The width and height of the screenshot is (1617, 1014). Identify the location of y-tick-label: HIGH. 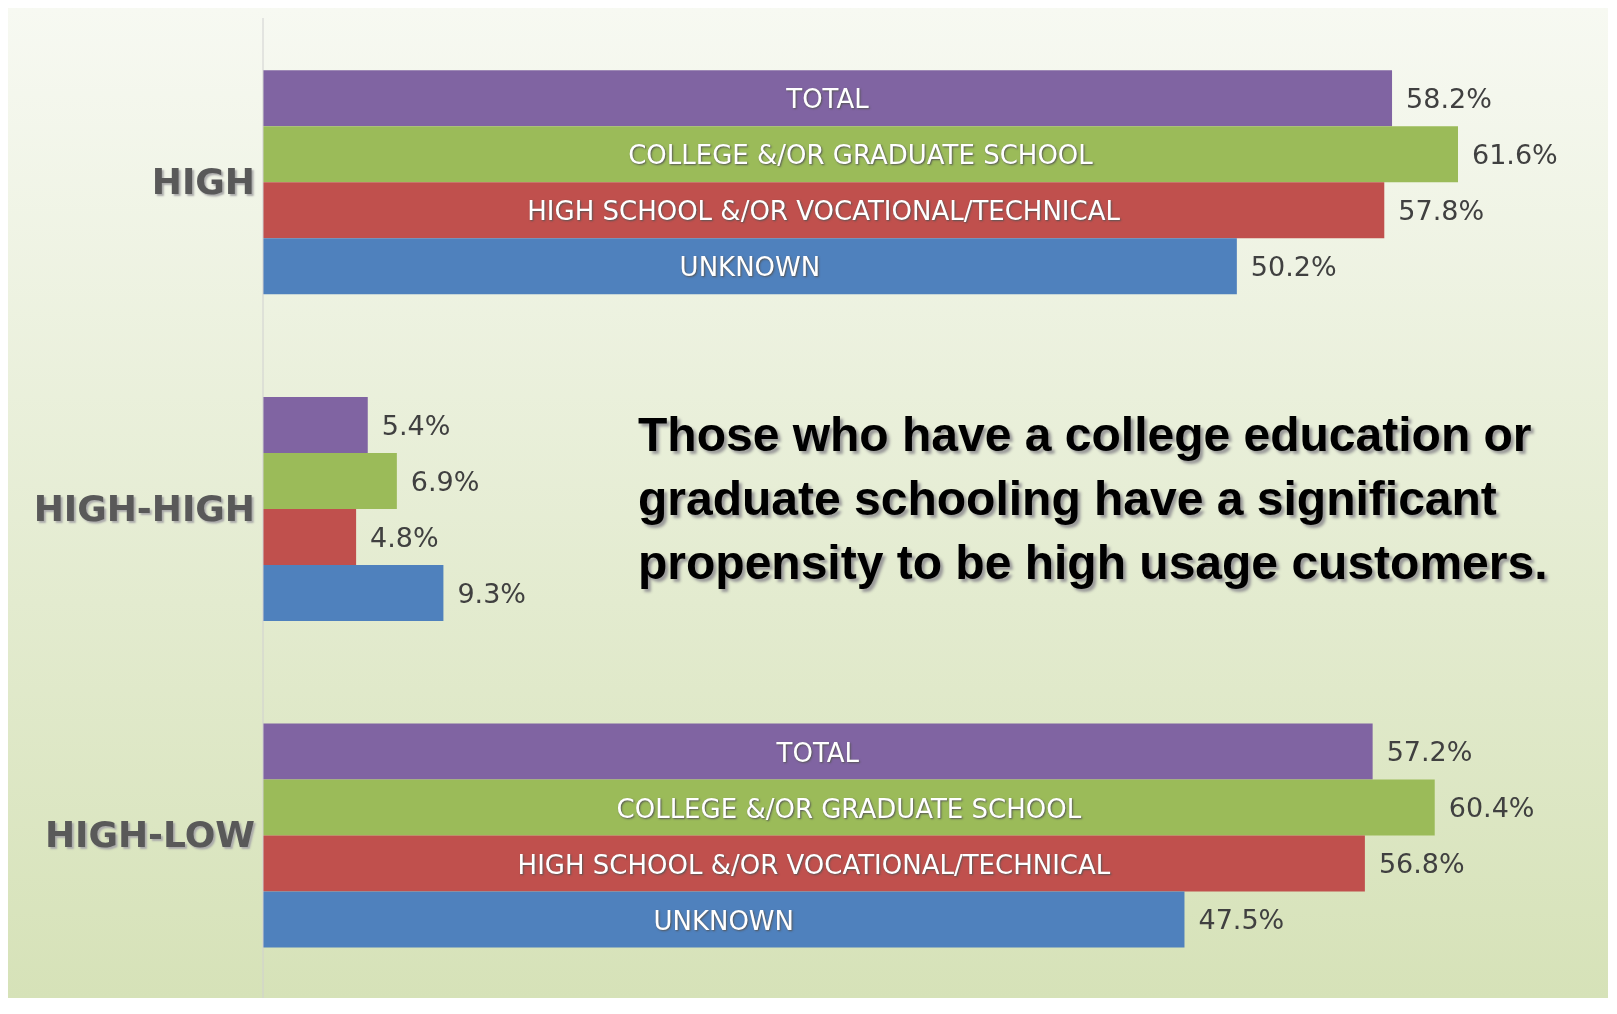
(203, 182).